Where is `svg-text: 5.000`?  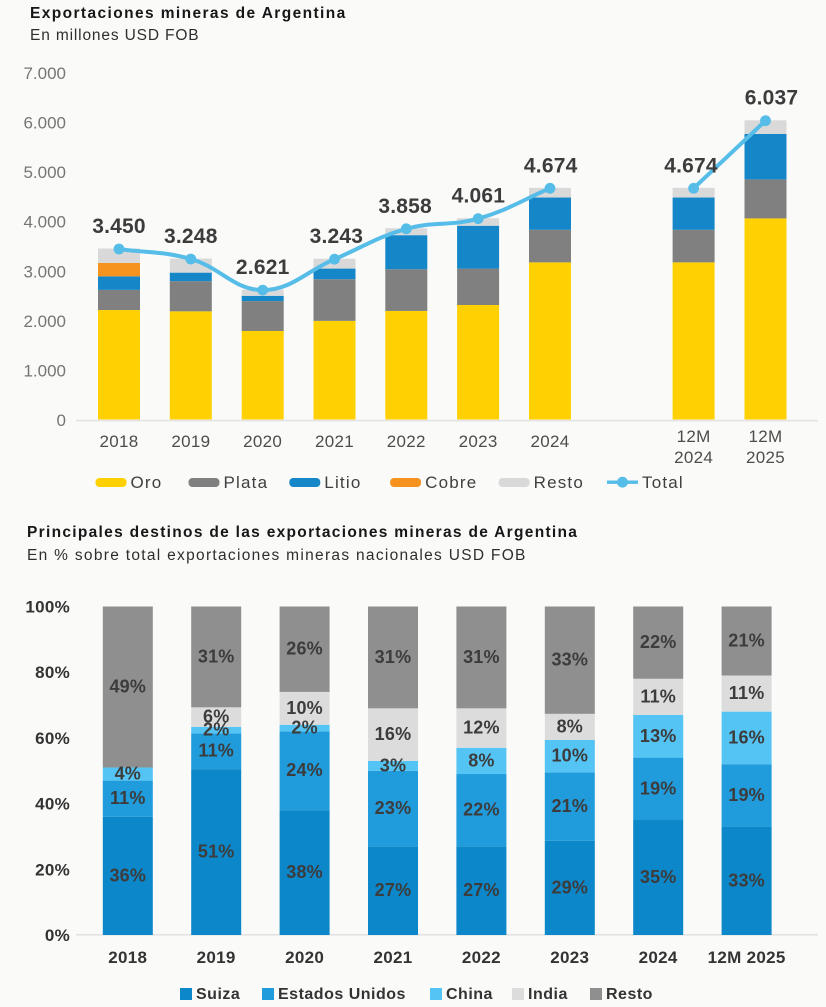 svg-text: 5.000 is located at coordinates (44, 172).